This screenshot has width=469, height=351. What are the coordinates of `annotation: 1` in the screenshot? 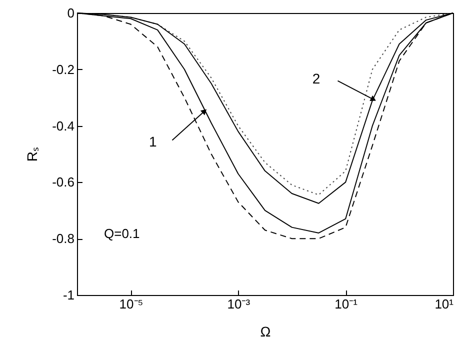 It's located at (152, 142).